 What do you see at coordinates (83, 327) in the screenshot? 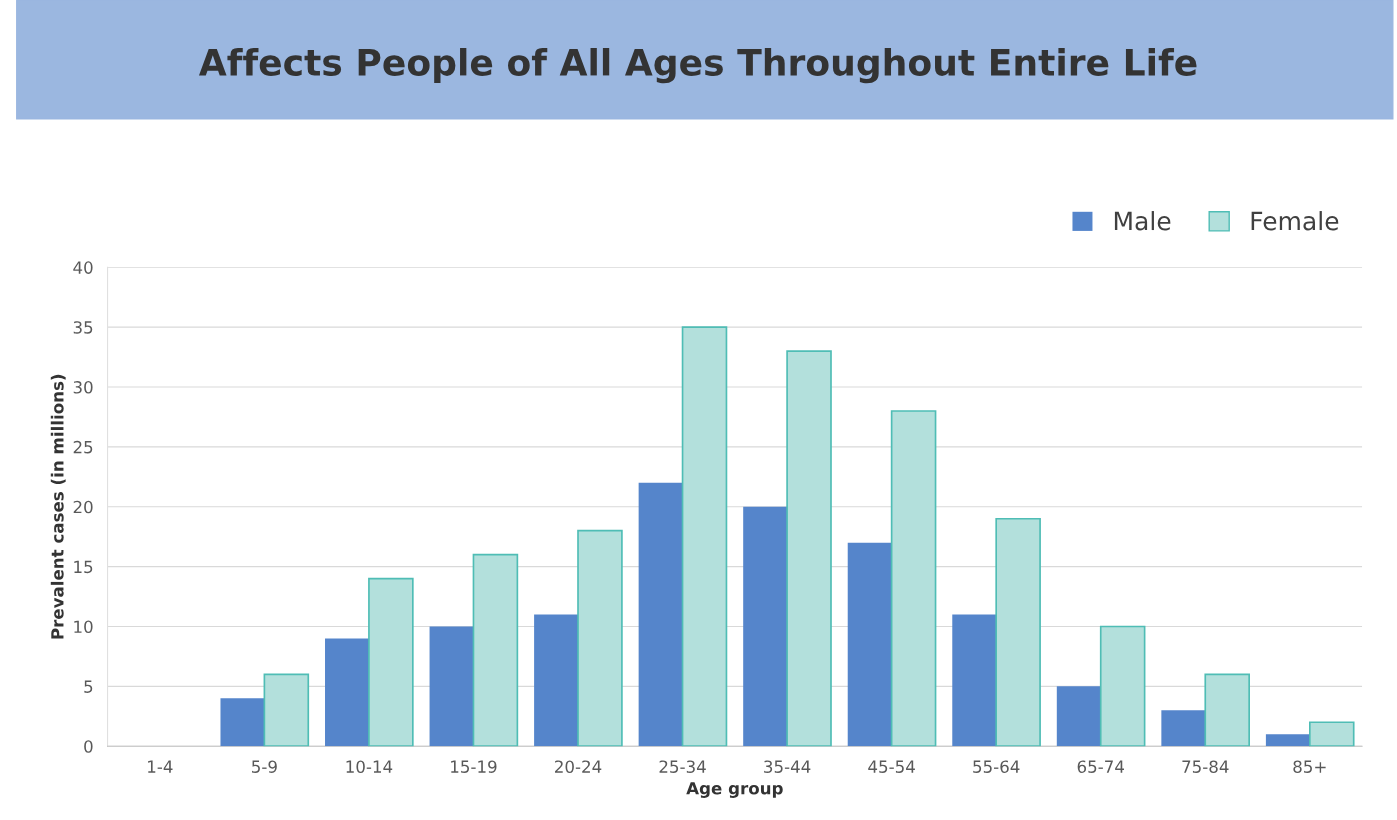
I see `y-tick-label: 35` at bounding box center [83, 327].